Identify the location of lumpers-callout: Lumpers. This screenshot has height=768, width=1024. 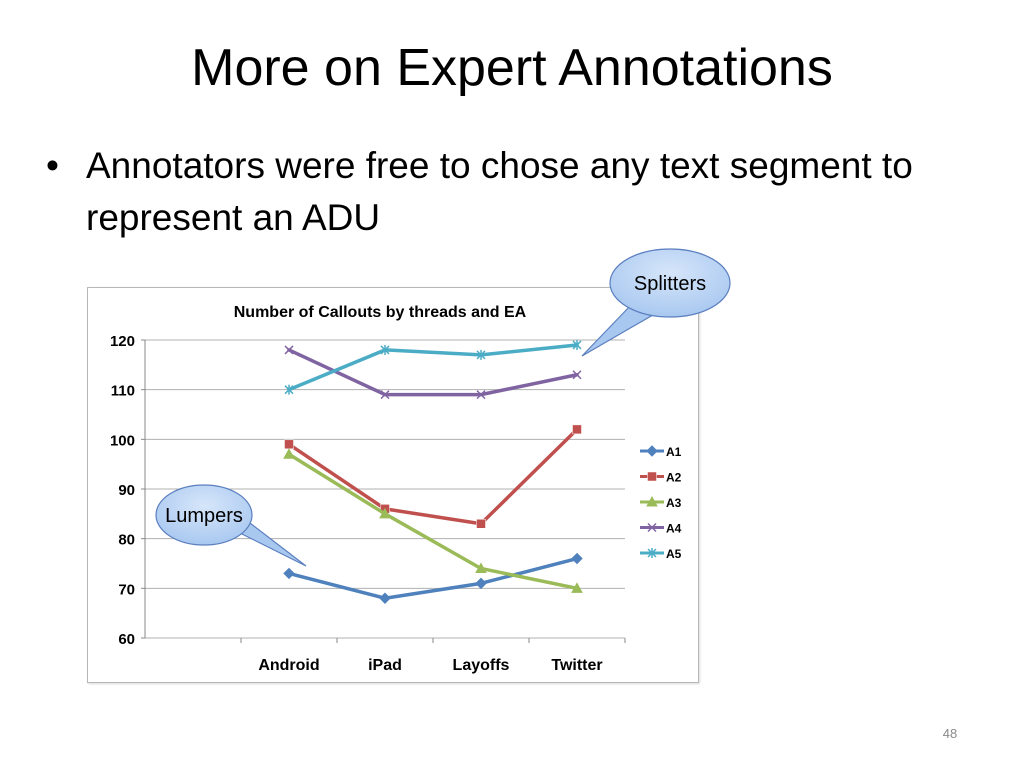
(231, 525).